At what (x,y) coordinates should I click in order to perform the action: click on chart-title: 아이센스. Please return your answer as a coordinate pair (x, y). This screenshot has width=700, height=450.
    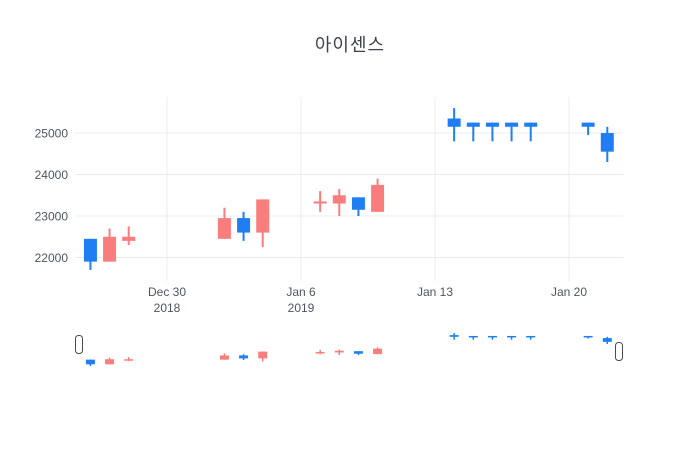
    Looking at the image, I should click on (350, 45).